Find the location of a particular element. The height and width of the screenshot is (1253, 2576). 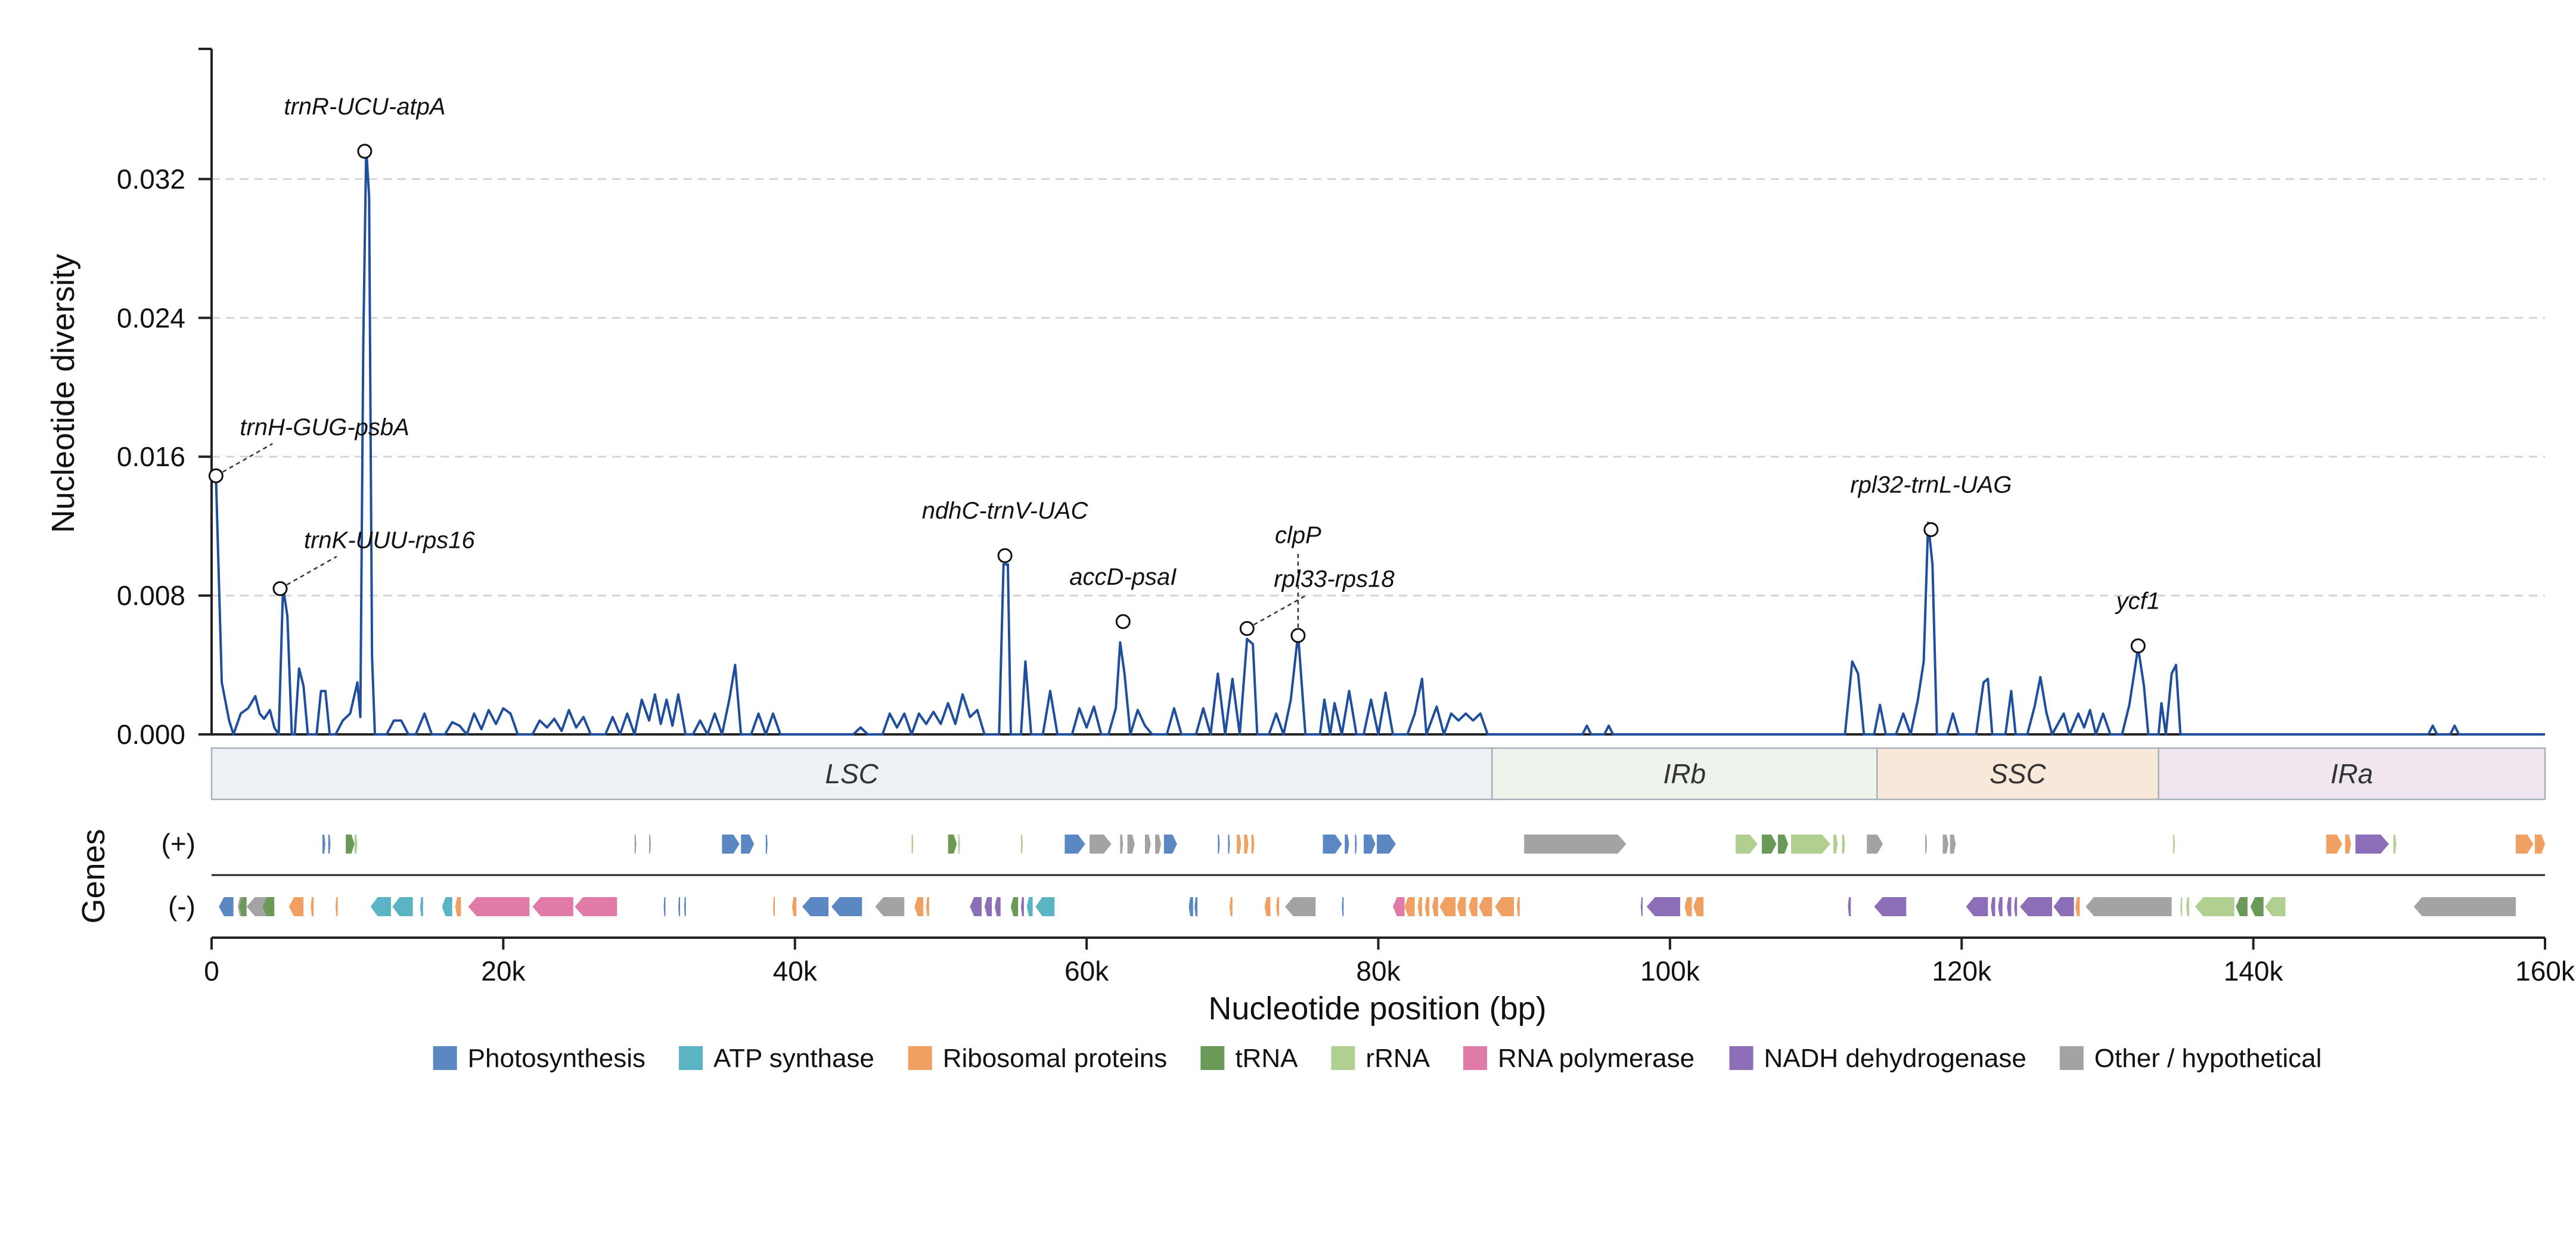

legend-label-atp: ATP synthase is located at coordinates (793, 1058).